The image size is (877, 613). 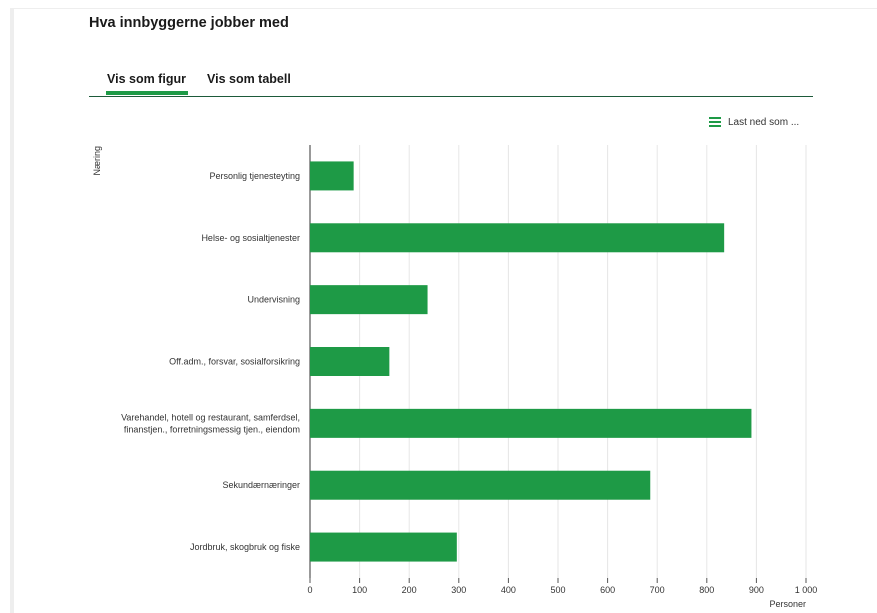 What do you see at coordinates (557, 590) in the screenshot?
I see `x-tick-label: 500` at bounding box center [557, 590].